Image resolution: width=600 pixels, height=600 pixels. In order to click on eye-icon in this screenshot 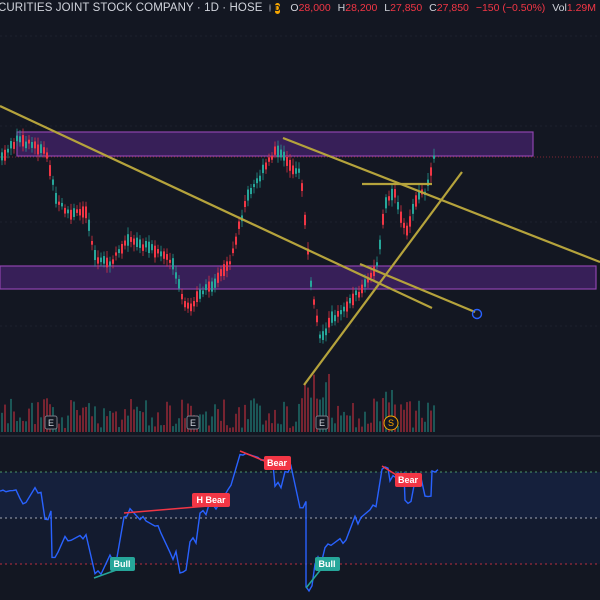, I will do `click(269, 8)`.